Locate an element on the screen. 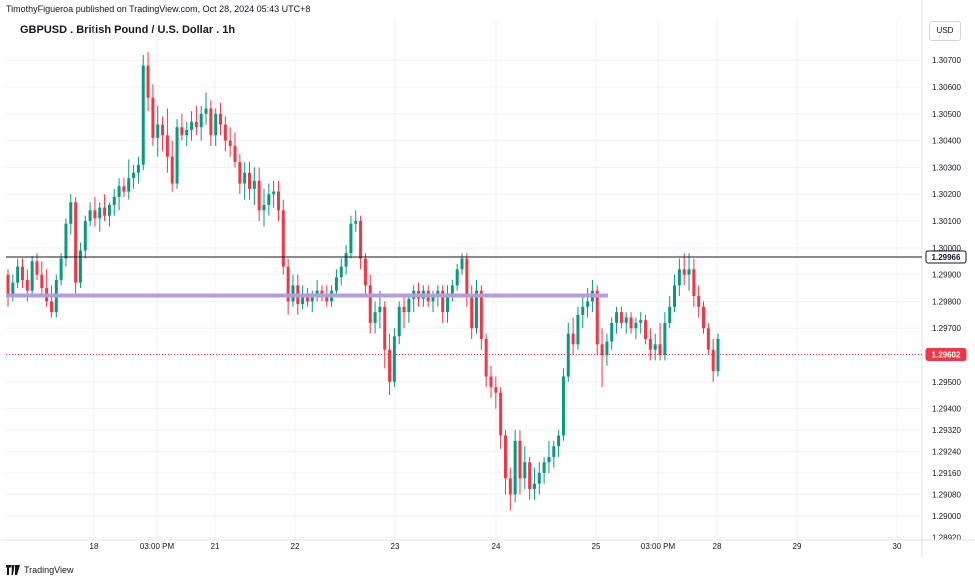 Image resolution: width=975 pixels, height=580 pixels. price-level-badge is located at coordinates (946, 257).